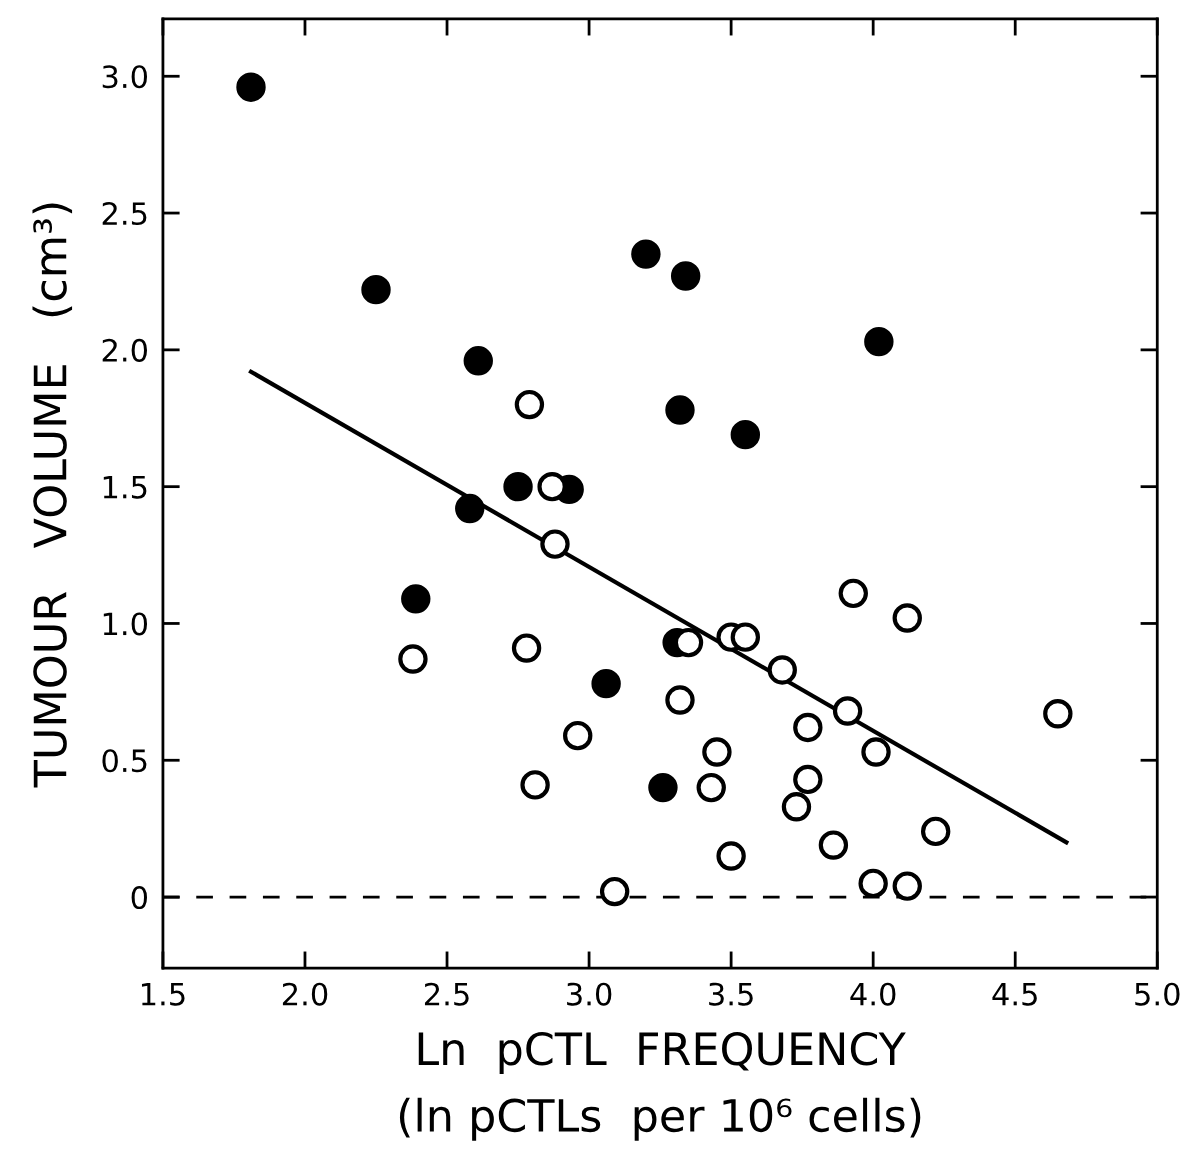 Image resolution: width=1198 pixels, height=1175 pixels. I want to click on y-tick-label: 0.5, so click(124, 761).